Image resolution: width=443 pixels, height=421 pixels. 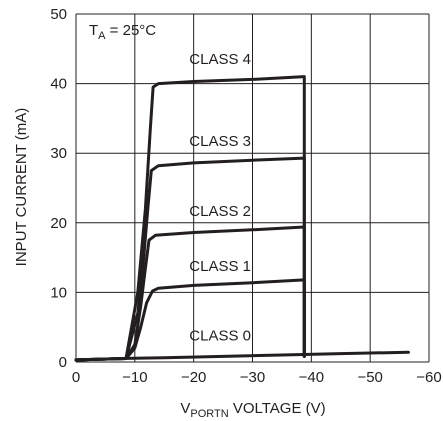 What do you see at coordinates (58, 153) in the screenshot?
I see `y-tick-label-3: 30` at bounding box center [58, 153].